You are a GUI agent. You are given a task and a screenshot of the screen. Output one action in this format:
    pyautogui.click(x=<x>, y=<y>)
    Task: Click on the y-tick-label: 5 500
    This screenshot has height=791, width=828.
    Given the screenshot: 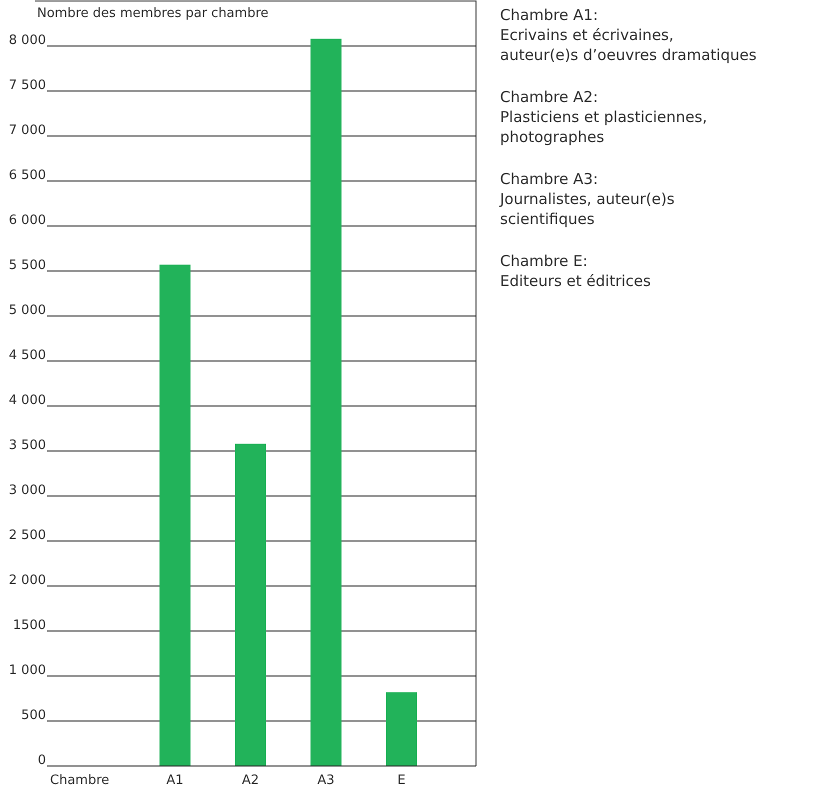 What is the action you would take?
    pyautogui.click(x=27, y=265)
    